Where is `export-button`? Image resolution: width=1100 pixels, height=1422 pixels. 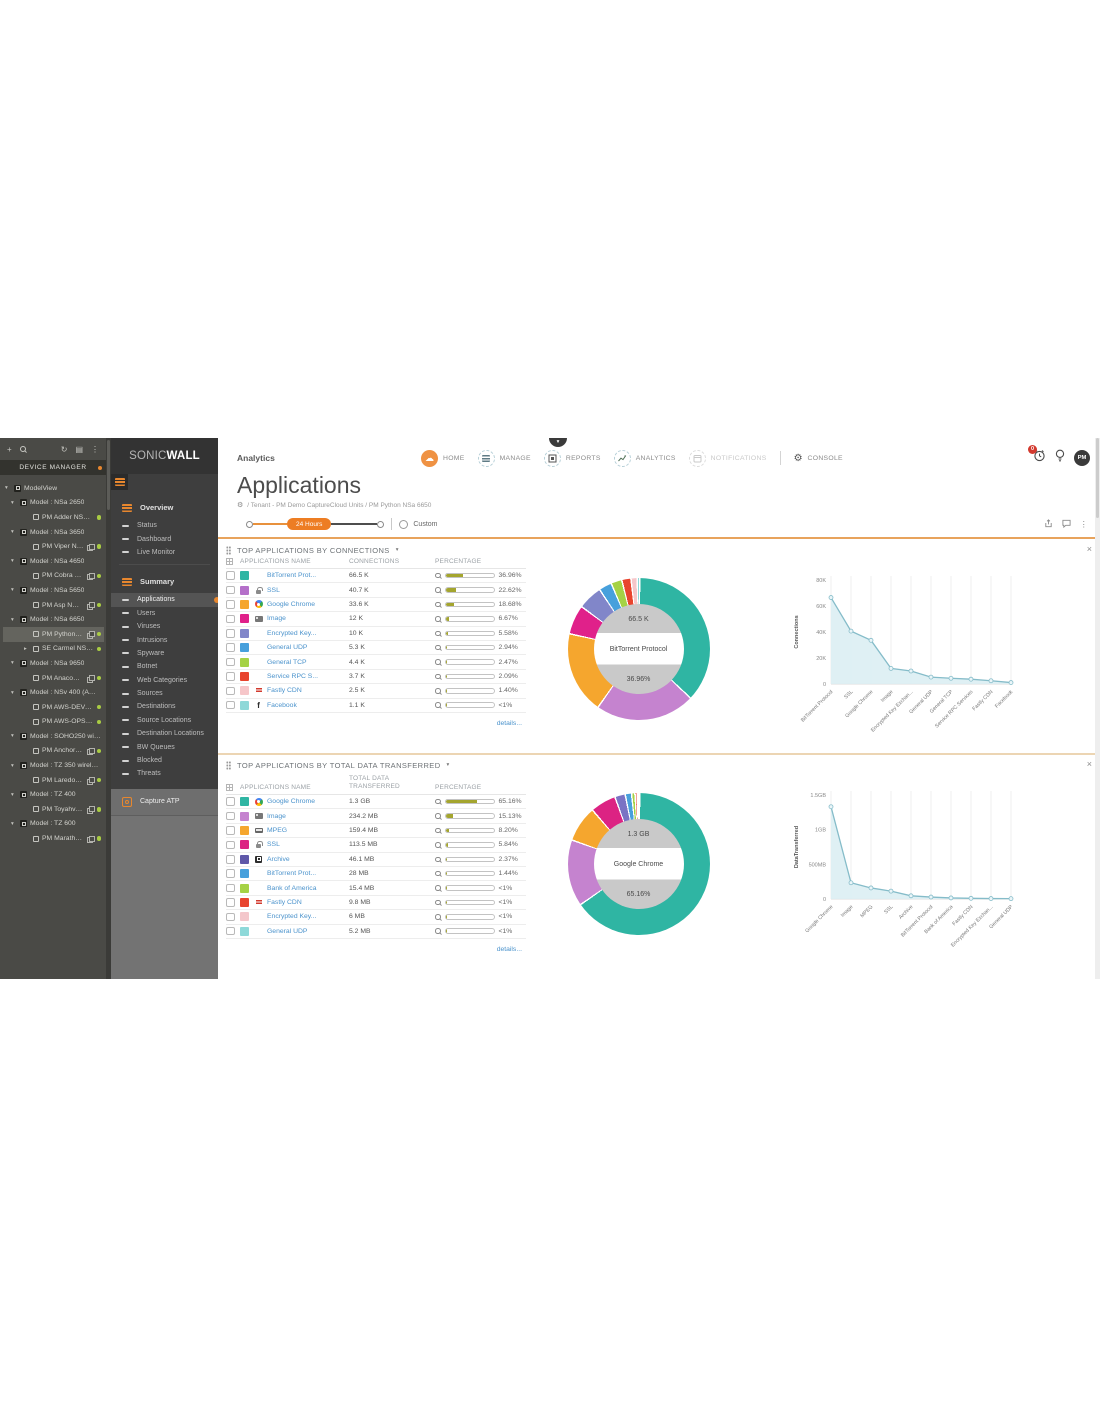 export-button is located at coordinates (1048, 524).